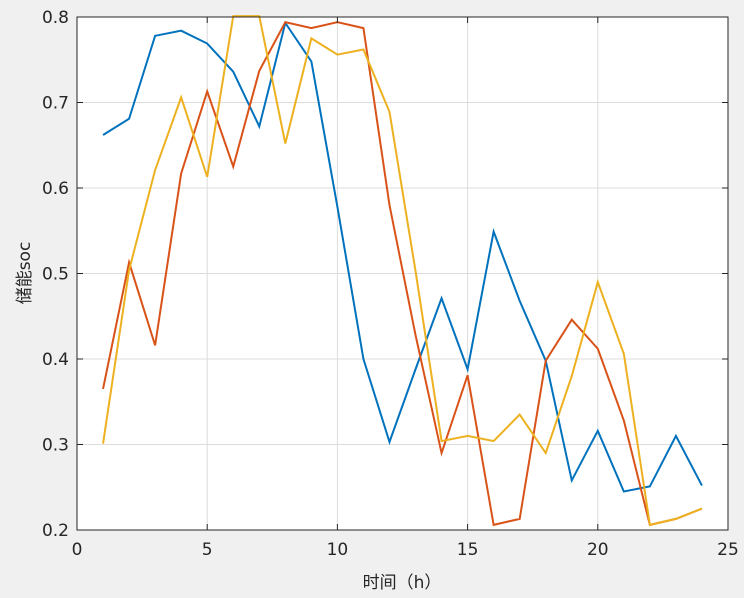 Image resolution: width=744 pixels, height=598 pixels. Describe the element at coordinates (55, 189) in the screenshot. I see `y-tick-label: 0.6` at that location.